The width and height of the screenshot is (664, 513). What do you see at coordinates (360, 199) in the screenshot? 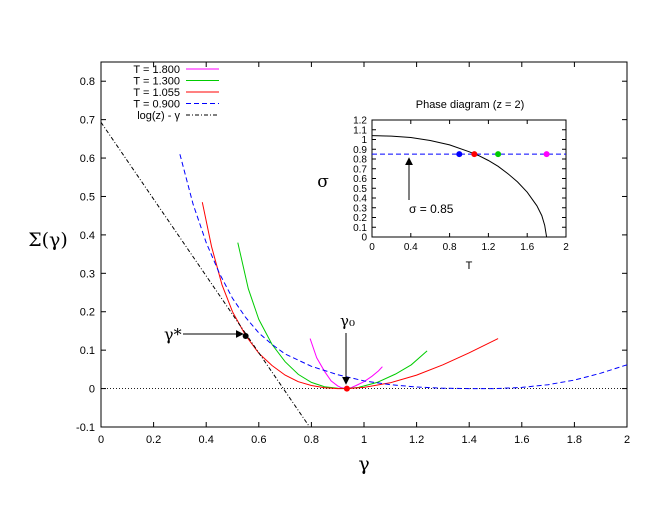
I see `inset-y-tick-label: 0.4` at bounding box center [360, 199].